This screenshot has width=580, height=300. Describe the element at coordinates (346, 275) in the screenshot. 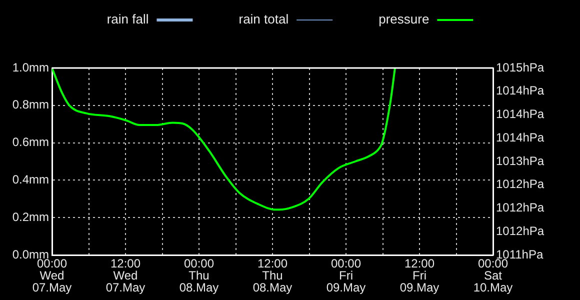

I see `x-tick-label: 00:00 Fri 09.May` at that location.